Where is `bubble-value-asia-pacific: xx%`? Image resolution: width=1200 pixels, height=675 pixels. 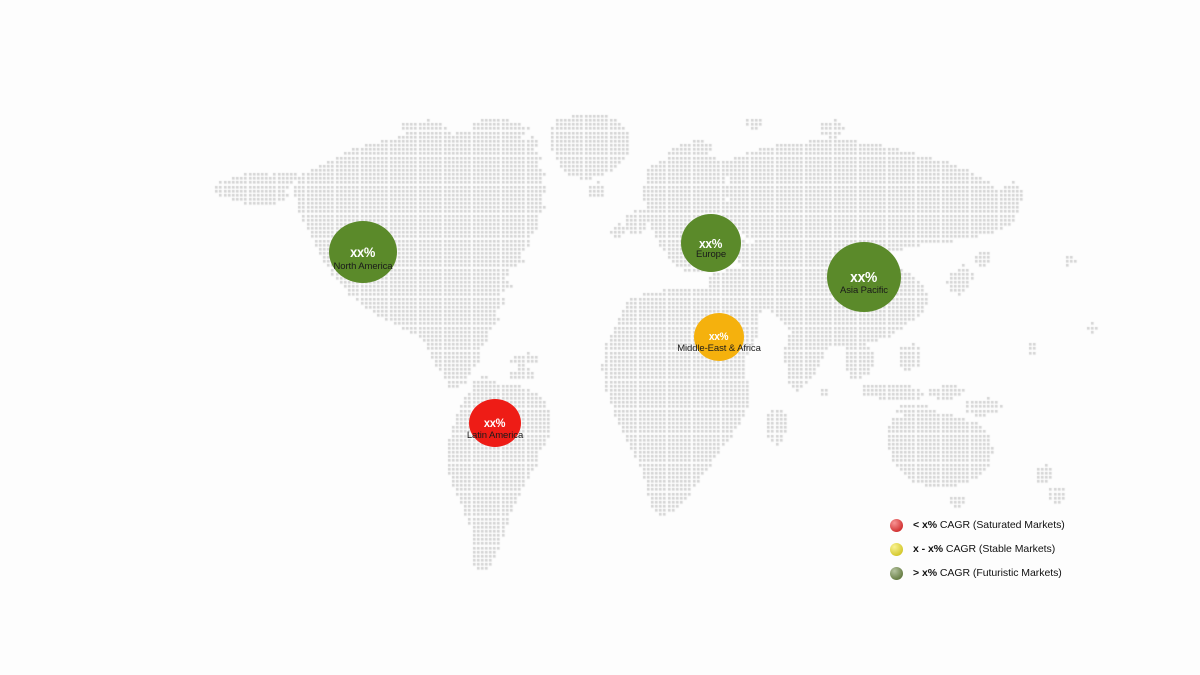 bubble-value-asia-pacific: xx% is located at coordinates (864, 277).